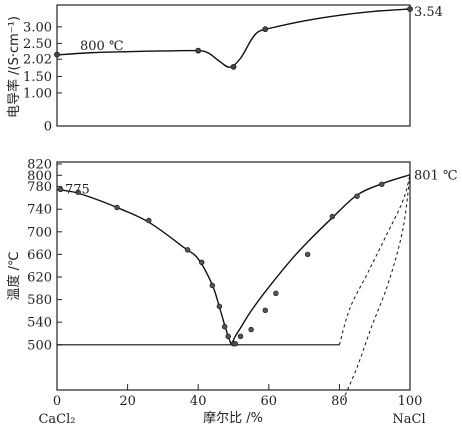 Image resolution: width=462 pixels, height=431 pixels. What do you see at coordinates (14, 275) in the screenshot?
I see `bottom-y-axis-title: 温度 /℃` at bounding box center [14, 275].